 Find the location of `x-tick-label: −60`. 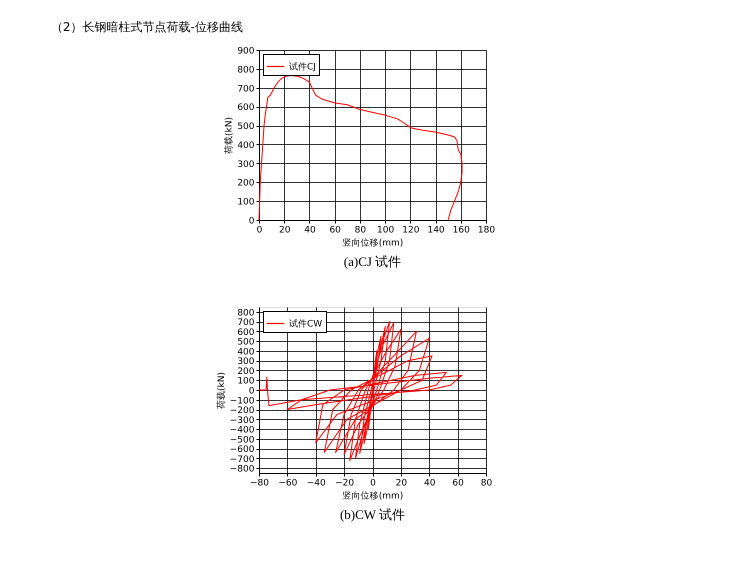

x-tick-label: −60 is located at coordinates (288, 483).